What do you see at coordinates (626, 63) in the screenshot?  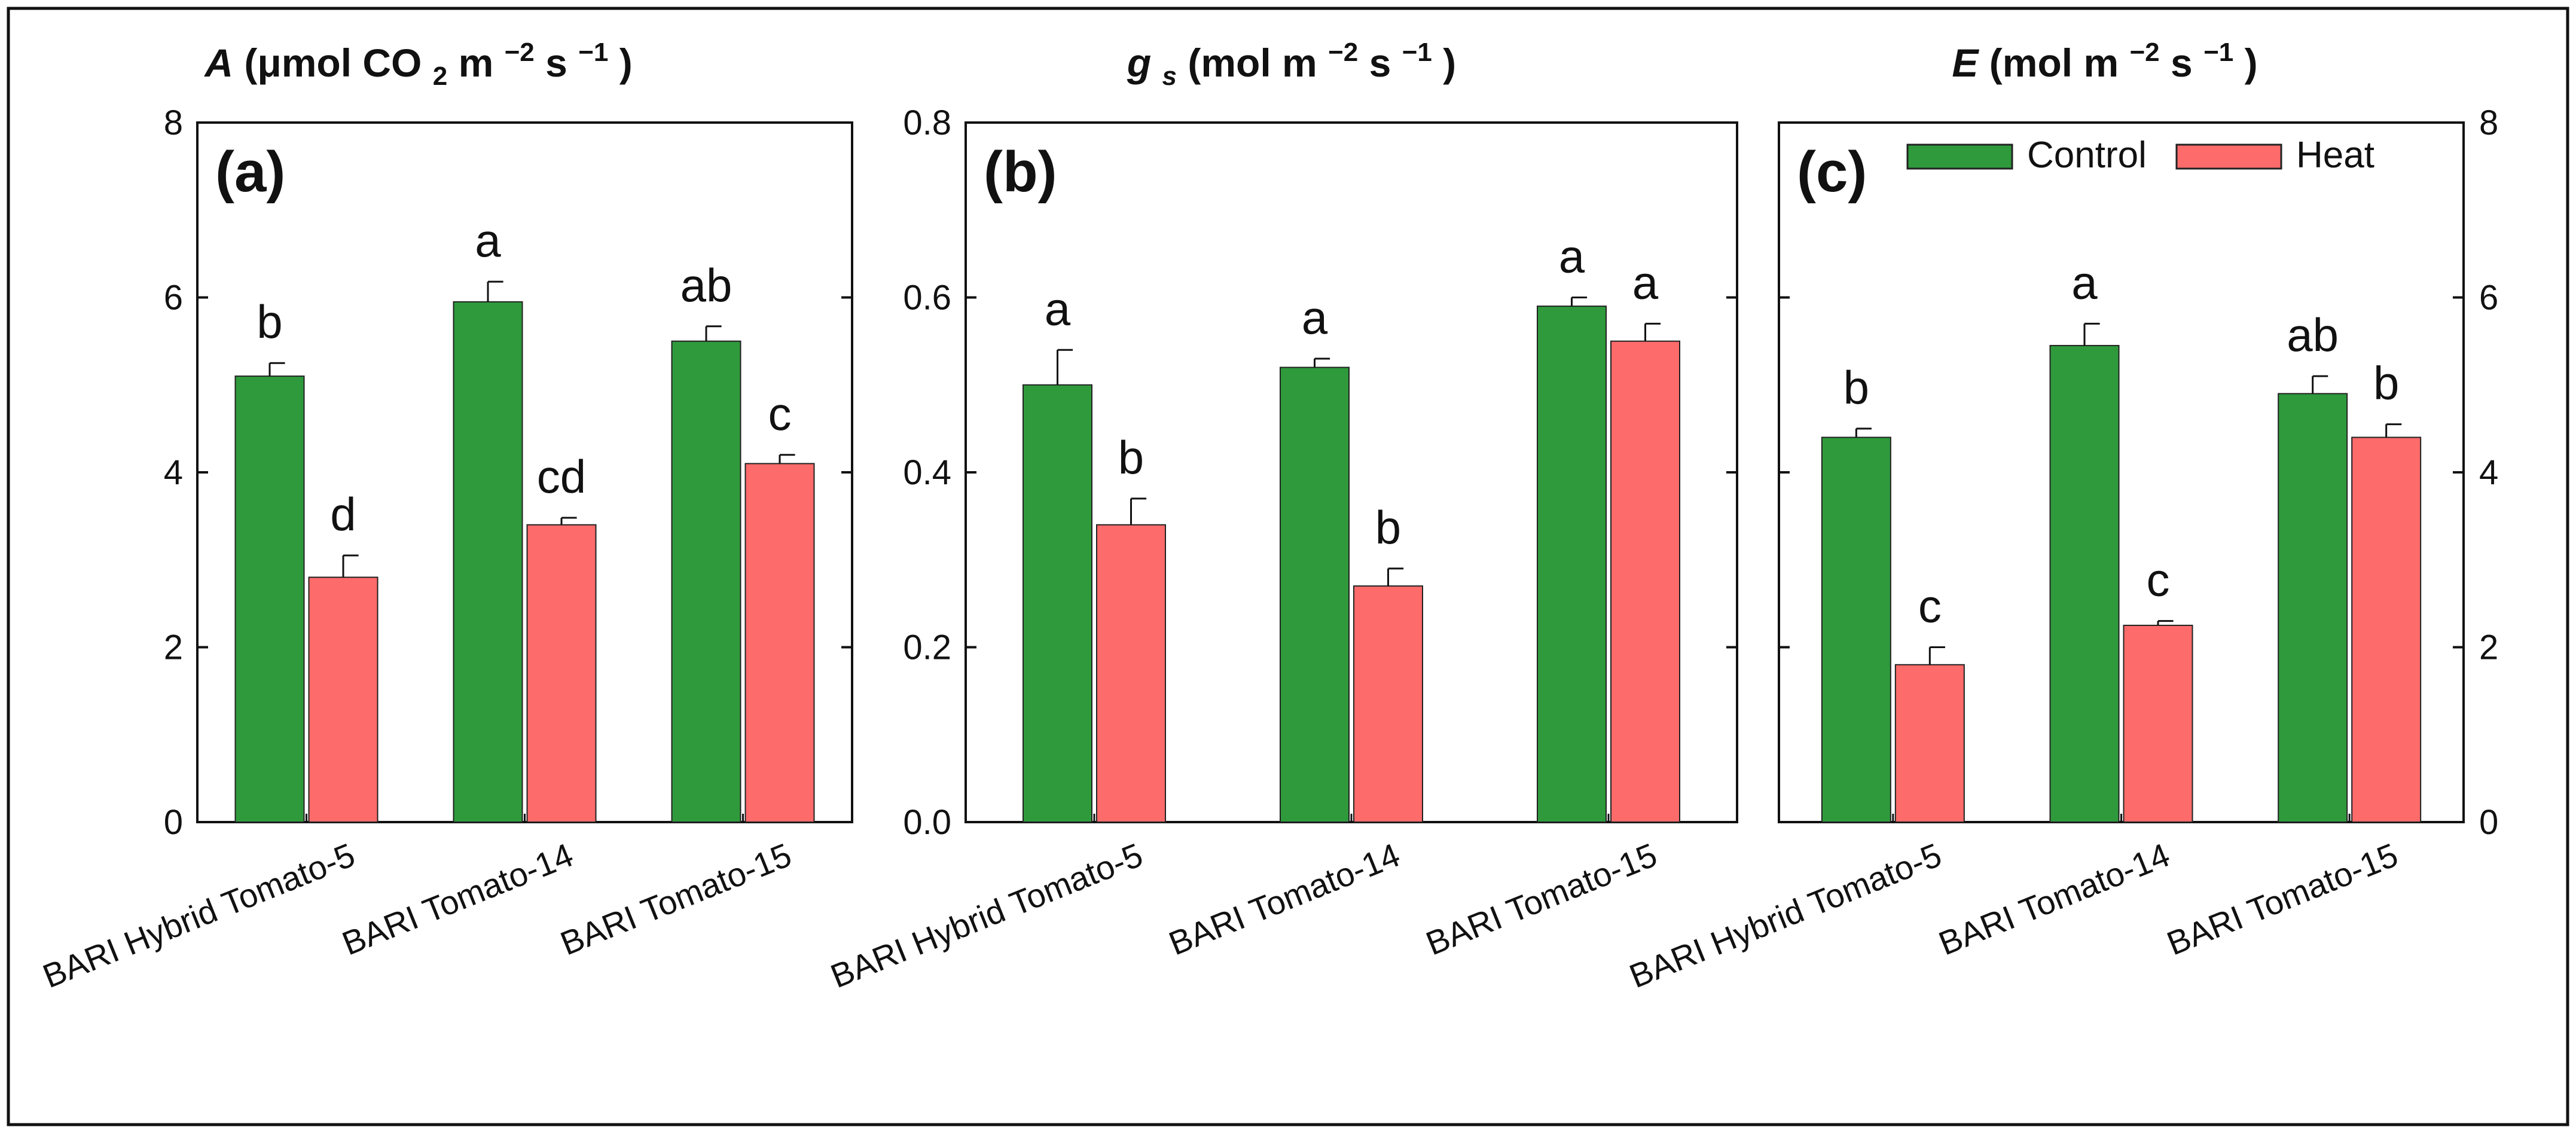 I see `panel-a-title-close: )` at bounding box center [626, 63].